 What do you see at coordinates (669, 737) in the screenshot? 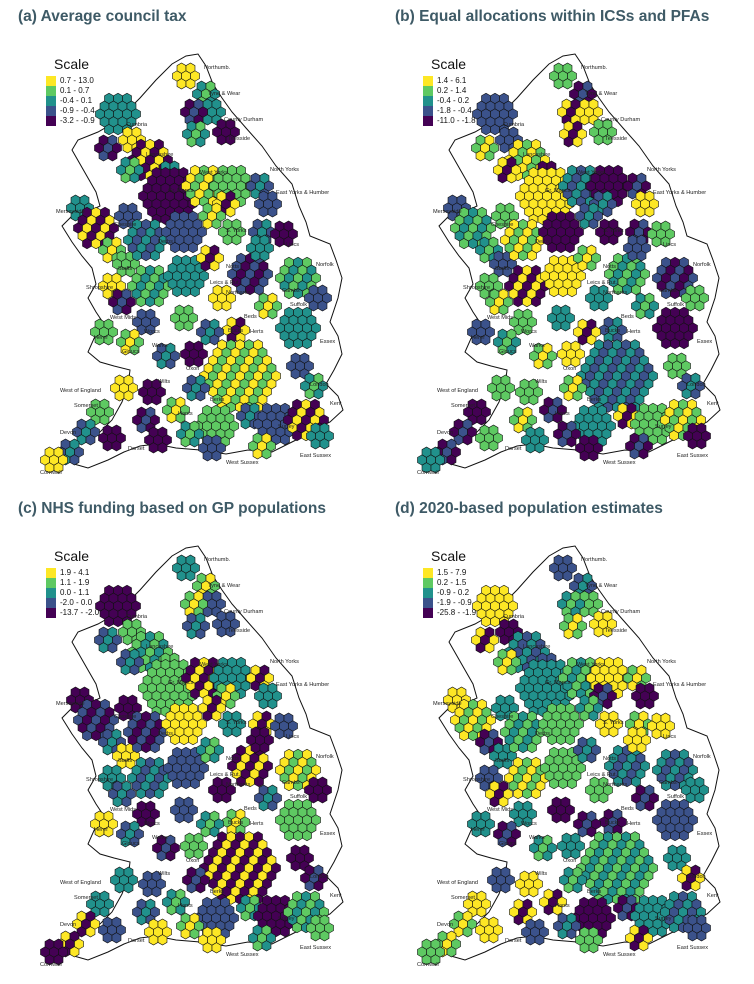
I see `region-label: Lincs` at bounding box center [669, 737].